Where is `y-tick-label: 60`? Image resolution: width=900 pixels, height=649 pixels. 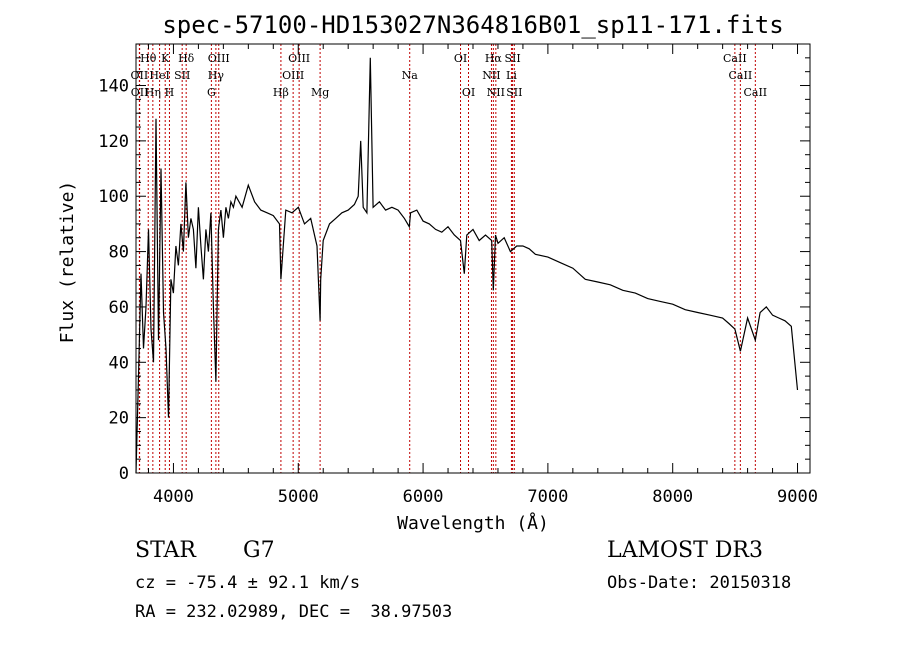 y-tick-label: 60 is located at coordinates (119, 308).